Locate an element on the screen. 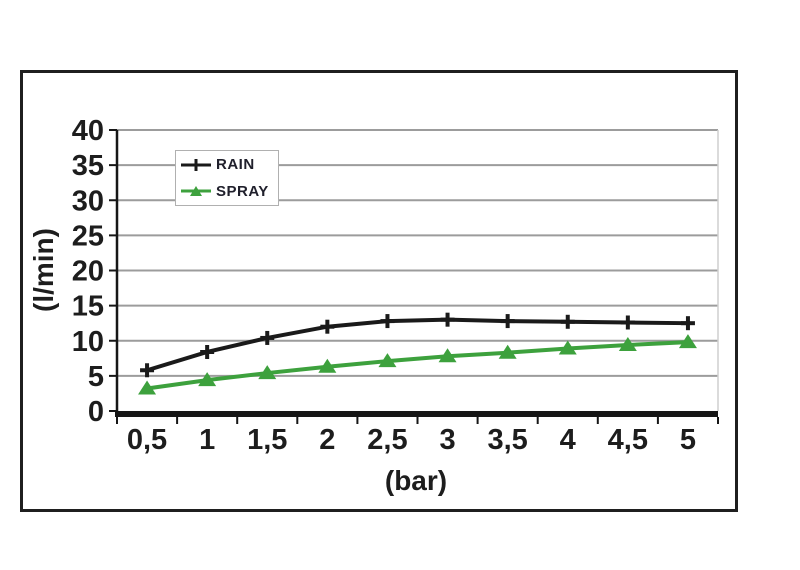 This screenshot has height=570, width=800. y-tick-label: 35 is located at coordinates (88, 166).